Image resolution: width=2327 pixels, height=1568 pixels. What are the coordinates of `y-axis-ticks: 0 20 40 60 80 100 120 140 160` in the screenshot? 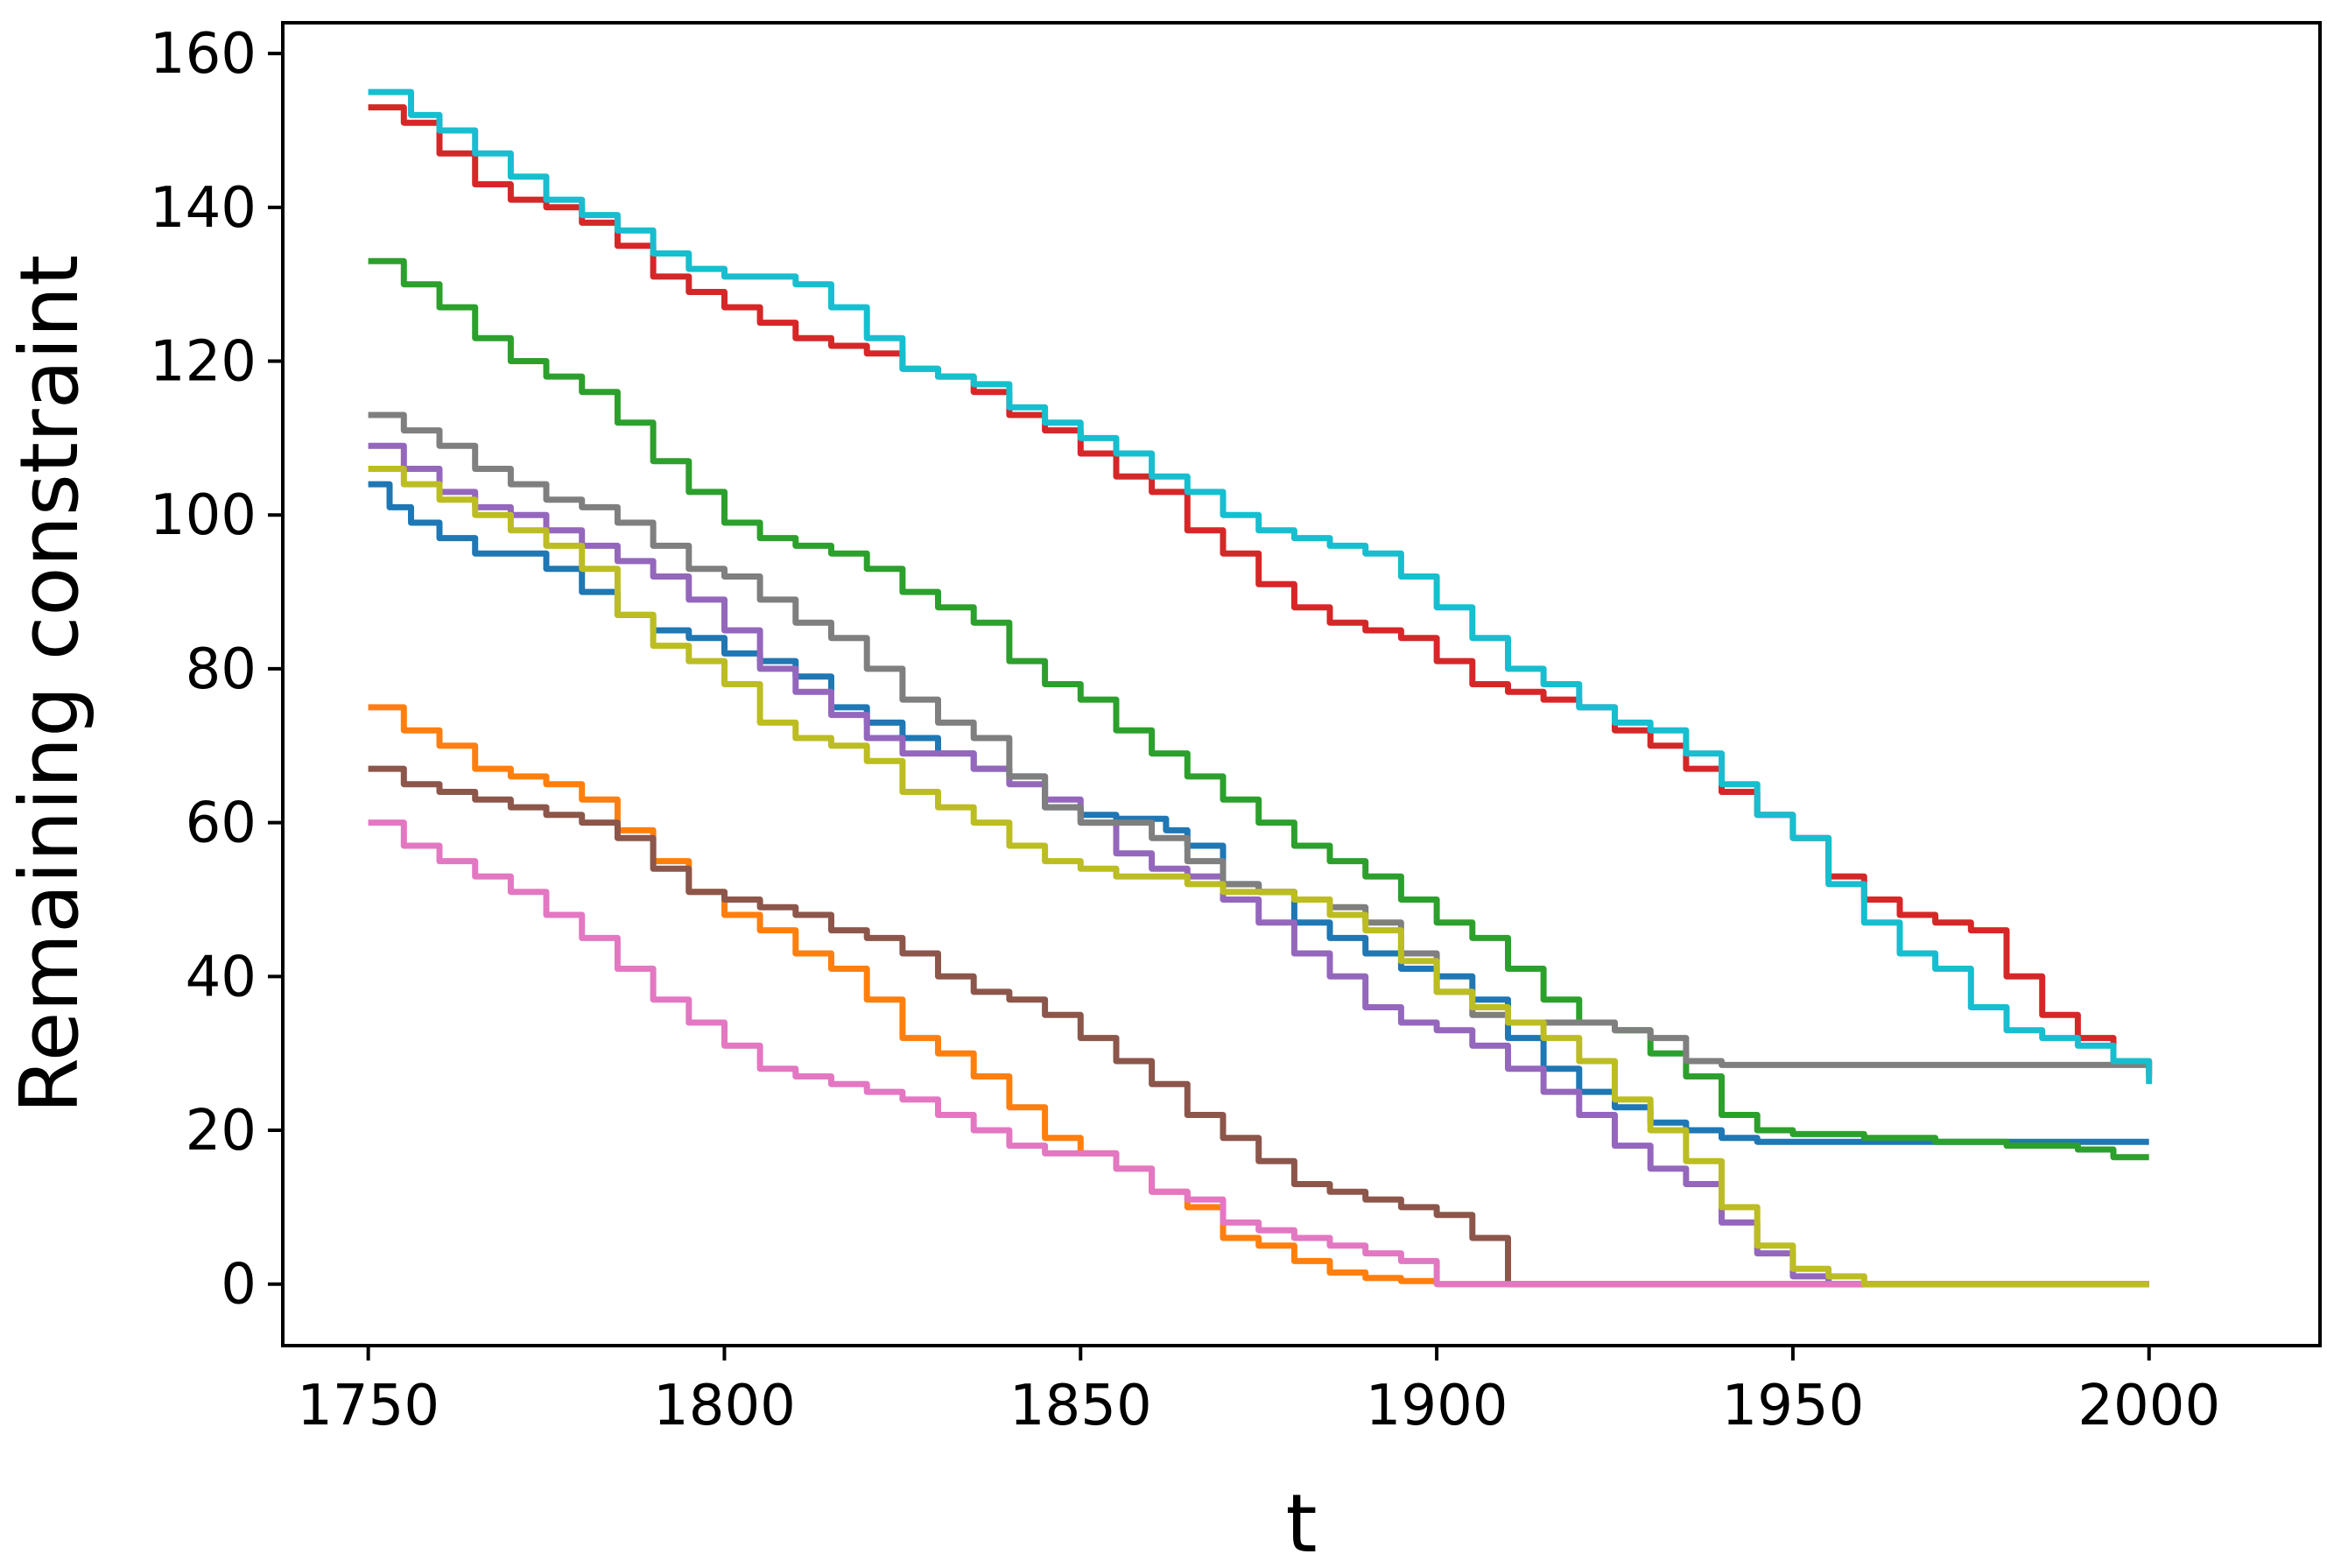 It's located at (216, 670).